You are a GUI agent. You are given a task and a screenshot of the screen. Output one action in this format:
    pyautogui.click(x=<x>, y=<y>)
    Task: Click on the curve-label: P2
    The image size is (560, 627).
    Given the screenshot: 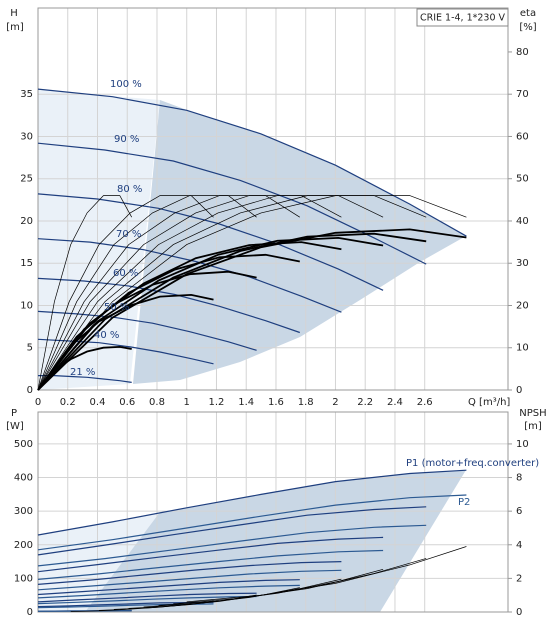 What is the action you would take?
    pyautogui.click(x=464, y=502)
    